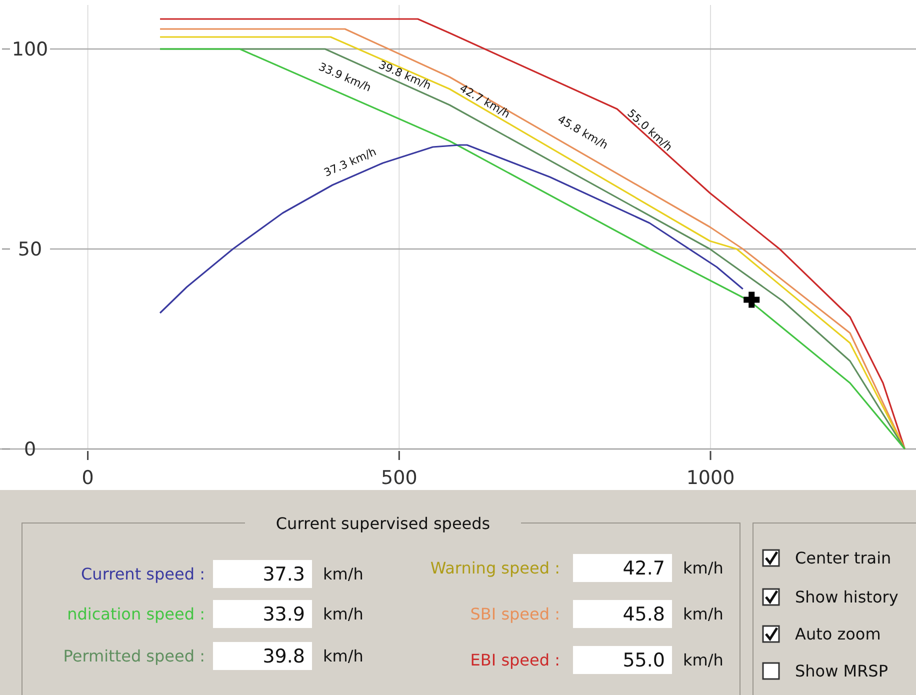  Describe the element at coordinates (643, 615) in the screenshot. I see `text: 45.8` at that location.